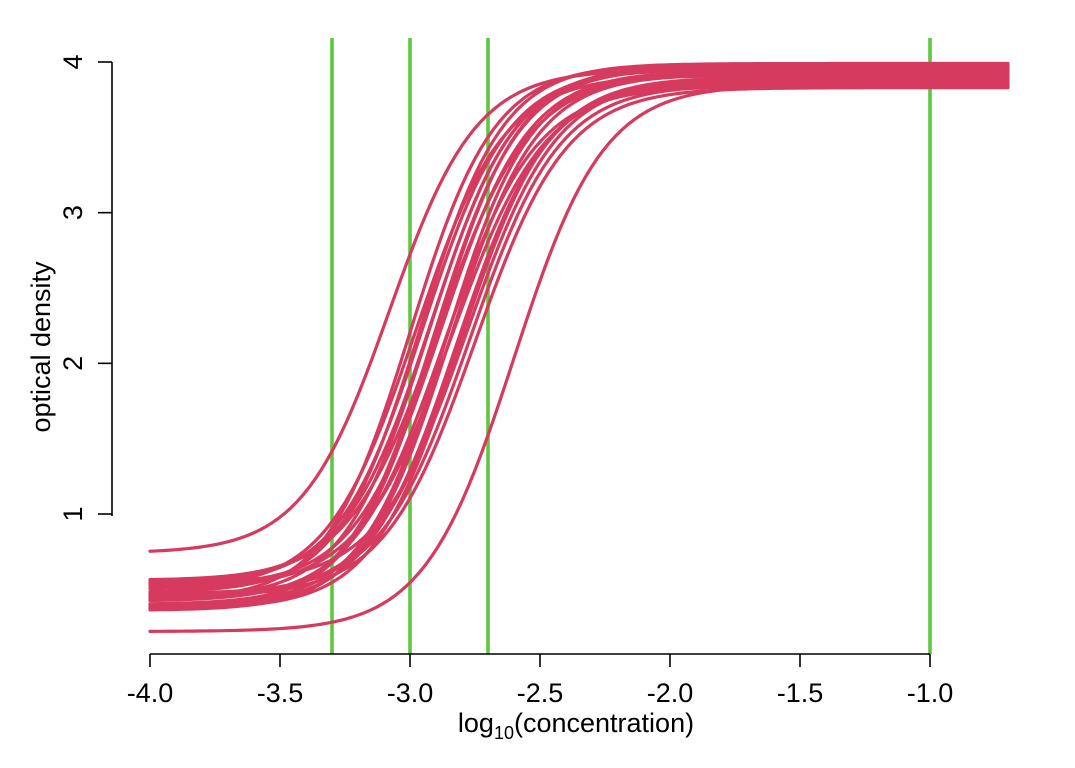 The height and width of the screenshot is (768, 1075). Describe the element at coordinates (476, 723) in the screenshot. I see `x-axis-label-base: log` at that location.